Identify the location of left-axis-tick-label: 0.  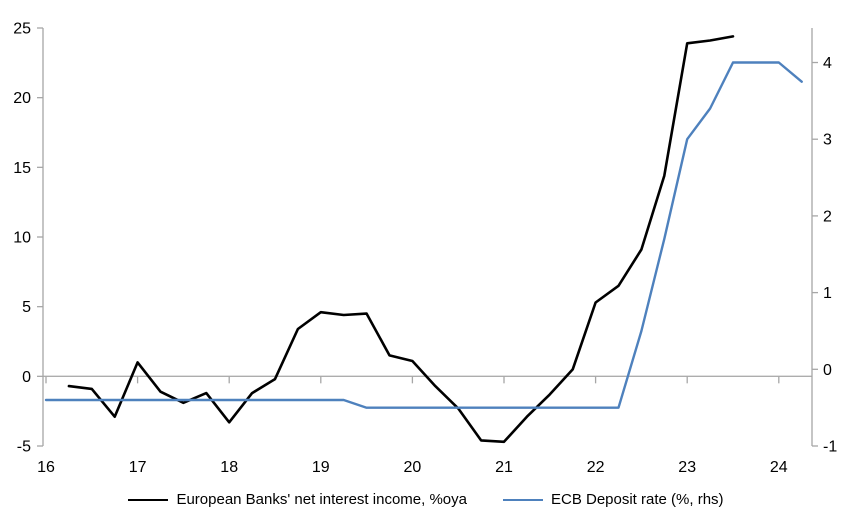
(26, 377).